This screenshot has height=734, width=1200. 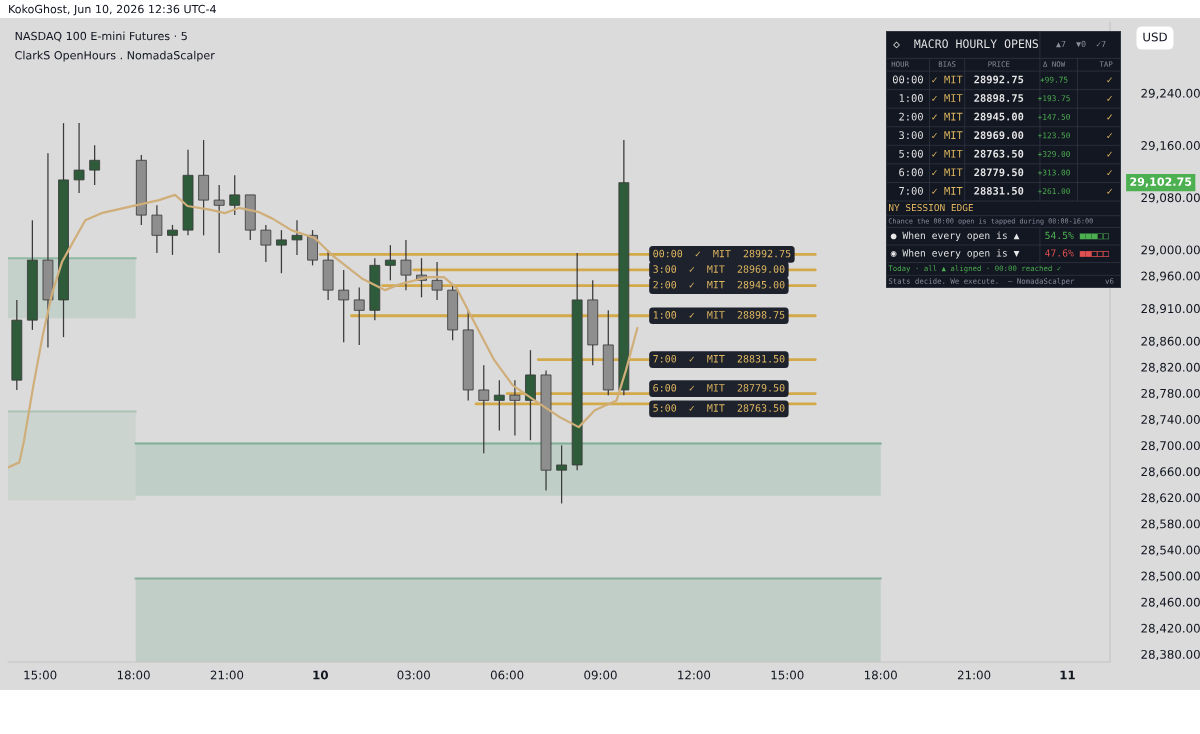 What do you see at coordinates (719, 315) in the screenshot?
I see `series-label: 1:00 ✓ MIT 28898.75` at bounding box center [719, 315].